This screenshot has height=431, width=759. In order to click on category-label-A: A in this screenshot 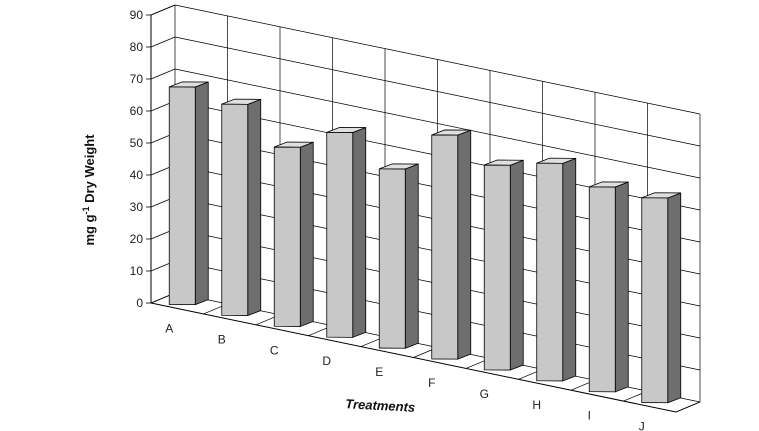, I will do `click(169, 328)`.